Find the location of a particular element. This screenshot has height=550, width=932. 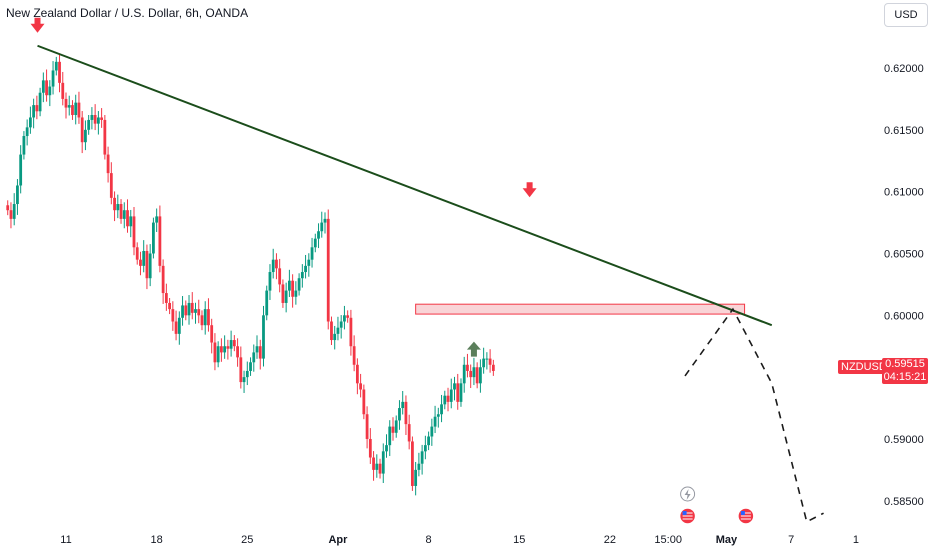

price-axis-label: 0.61500 is located at coordinates (904, 131).